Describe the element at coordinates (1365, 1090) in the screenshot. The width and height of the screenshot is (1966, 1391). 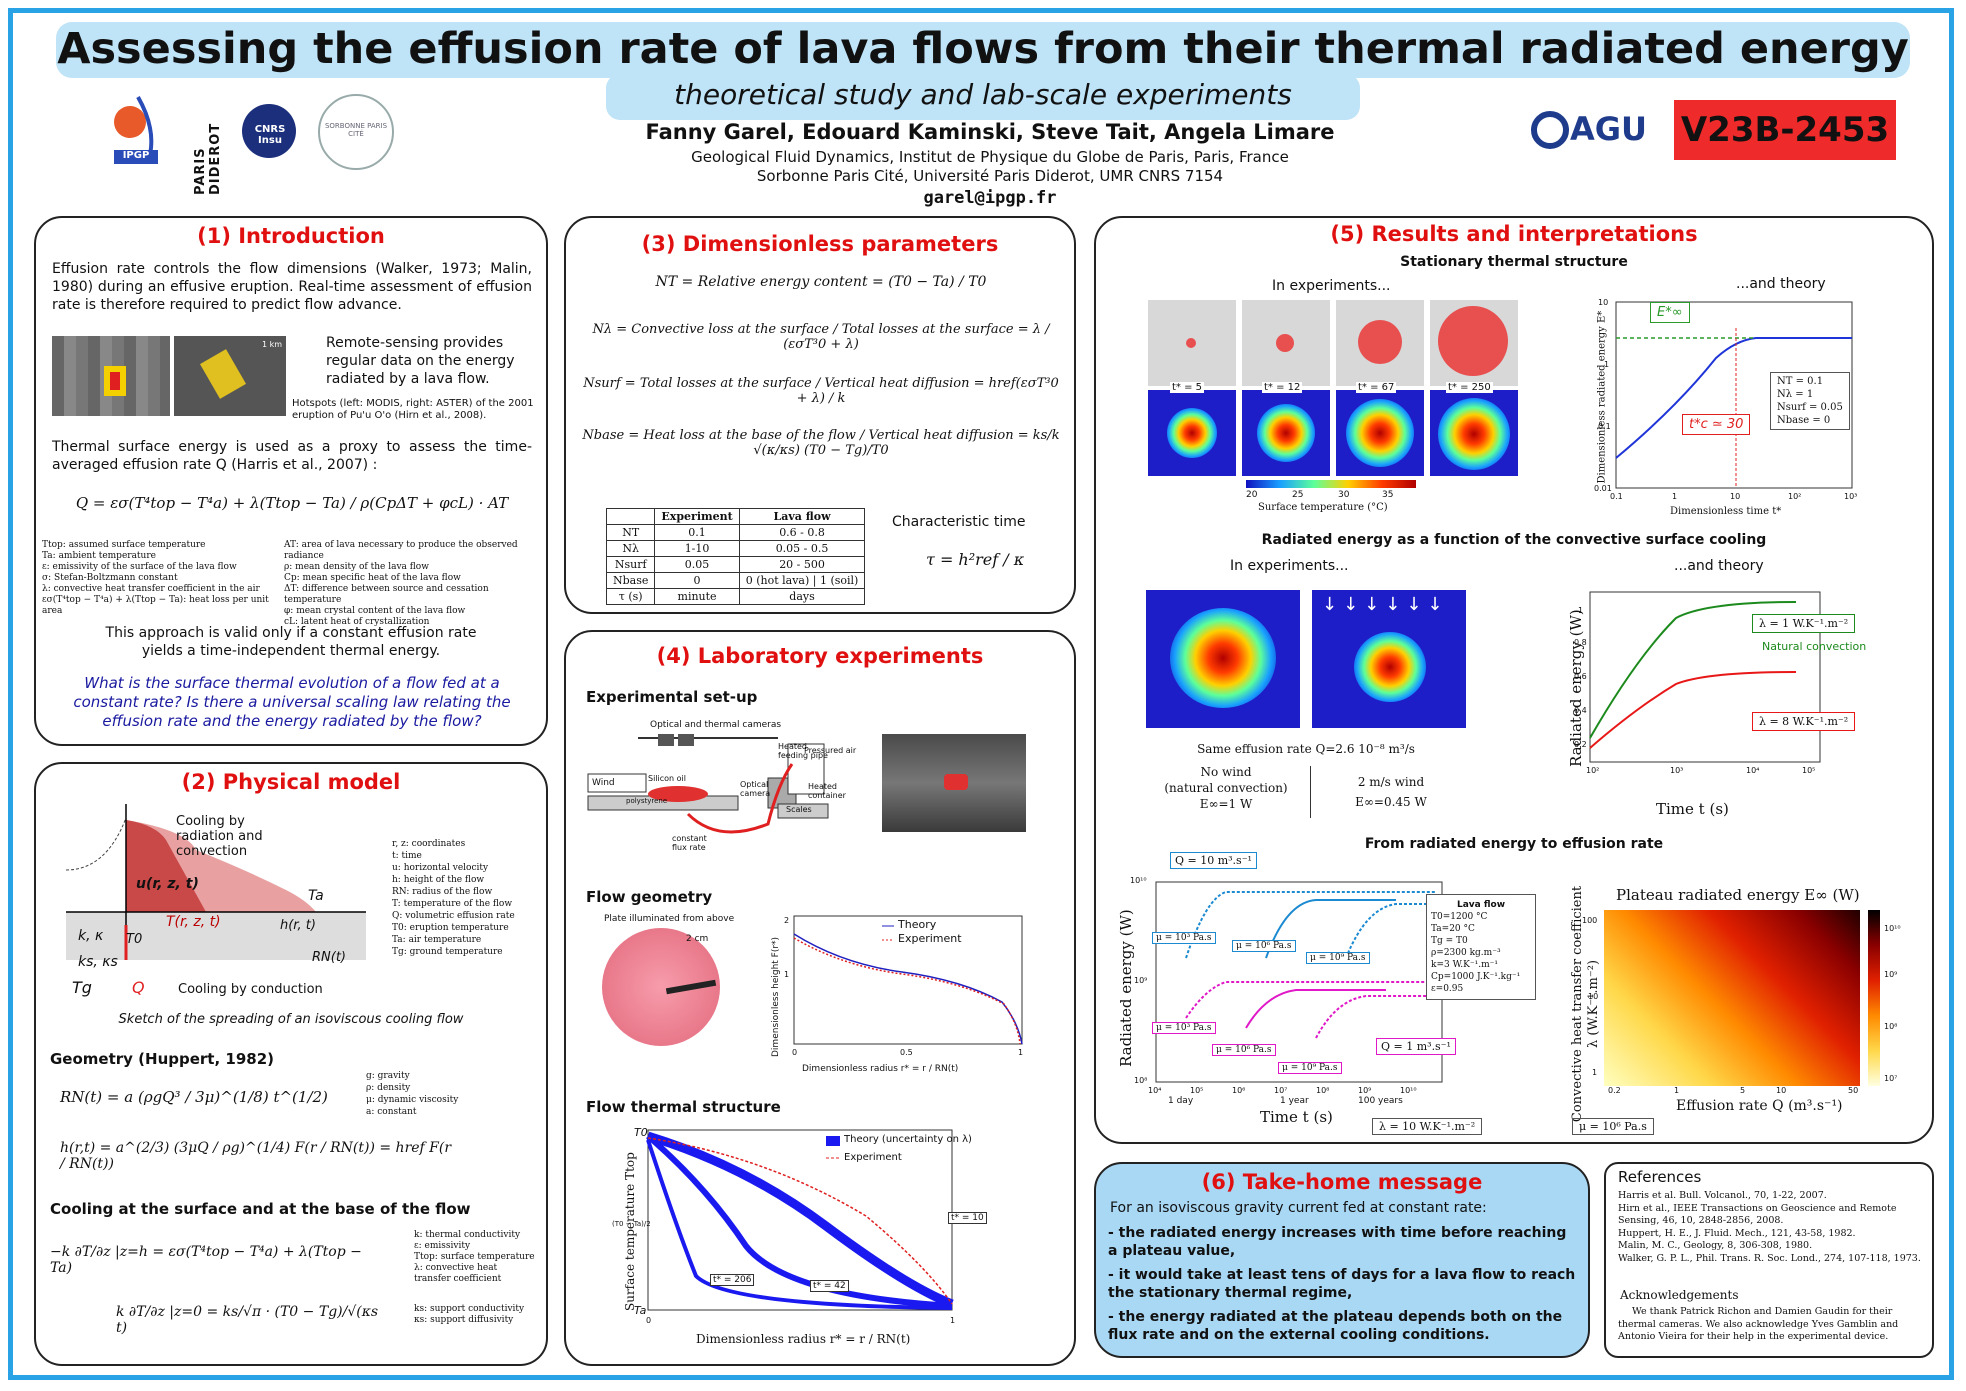
I see `f-xtick-5: 10⁹` at that location.